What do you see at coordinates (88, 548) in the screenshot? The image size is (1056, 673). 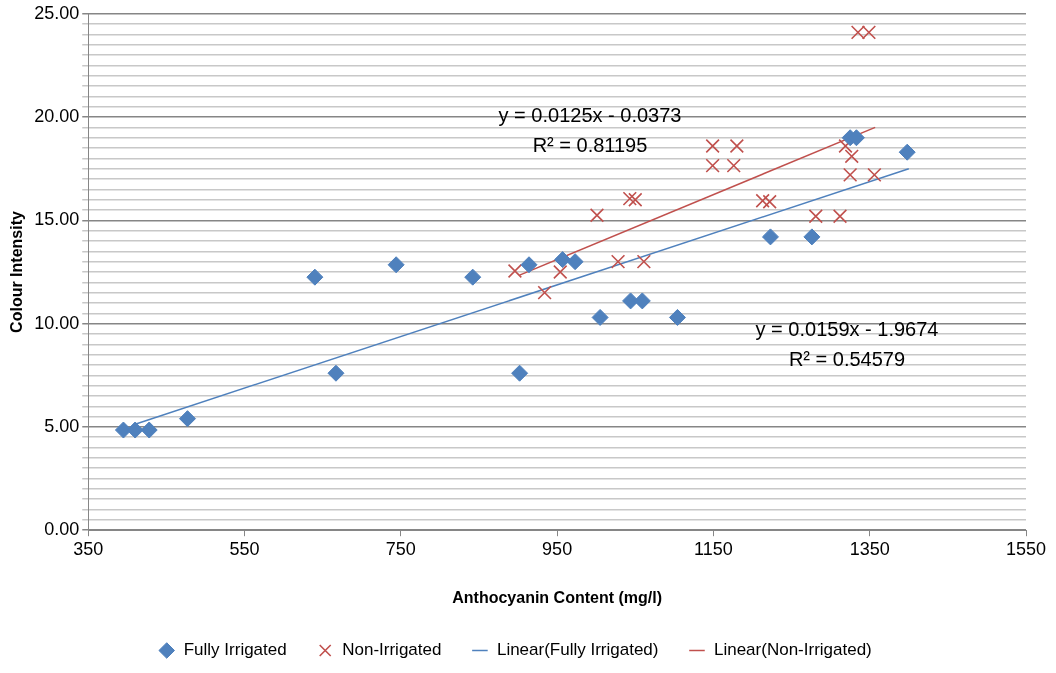 I see `x-tick-label: 350` at bounding box center [88, 548].